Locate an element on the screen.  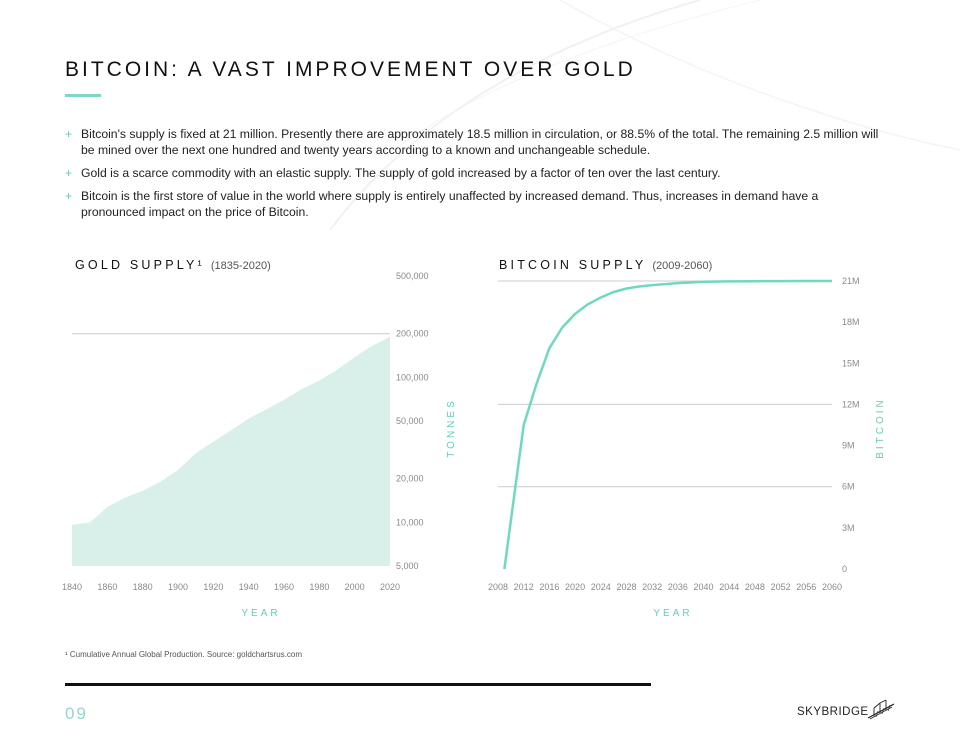
bitcoin-x-tick-label: 2016 is located at coordinates (549, 587).